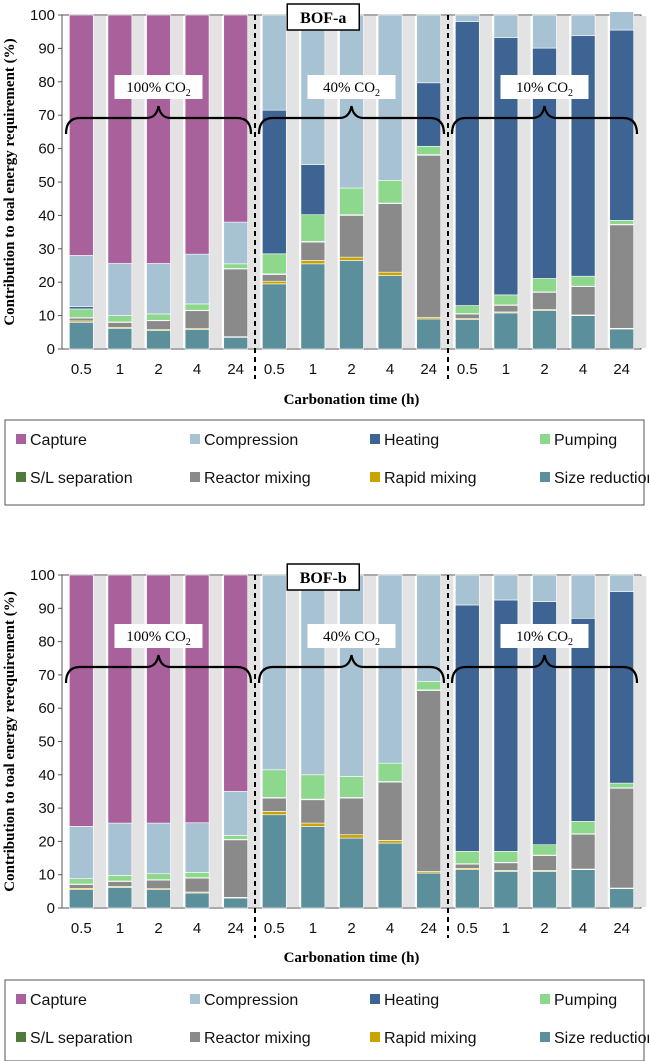 This screenshot has height=1061, width=649. I want to click on chart1-ytick-label: 80, so click(46, 82).